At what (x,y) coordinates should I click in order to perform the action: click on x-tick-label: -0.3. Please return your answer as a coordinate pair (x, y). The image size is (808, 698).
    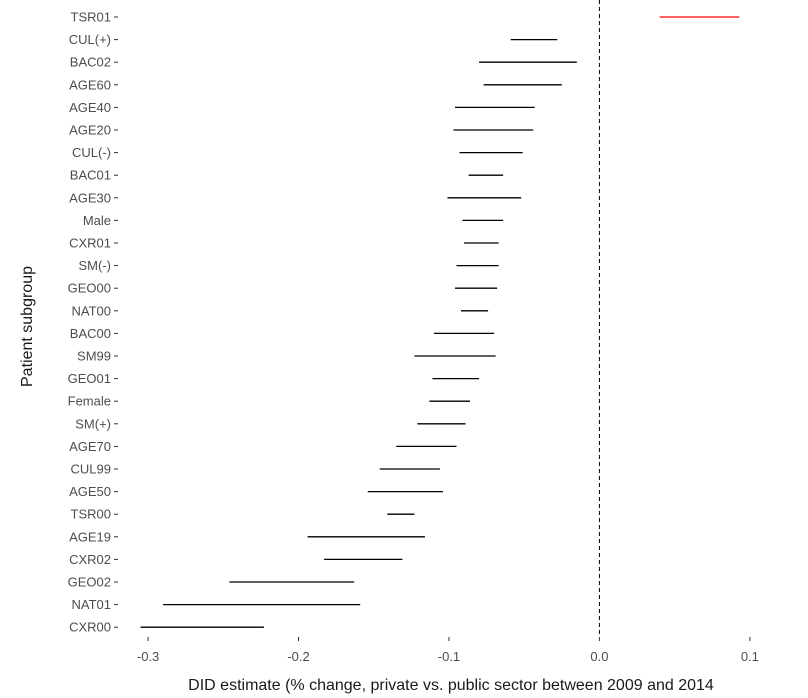
    Looking at the image, I should click on (148, 656).